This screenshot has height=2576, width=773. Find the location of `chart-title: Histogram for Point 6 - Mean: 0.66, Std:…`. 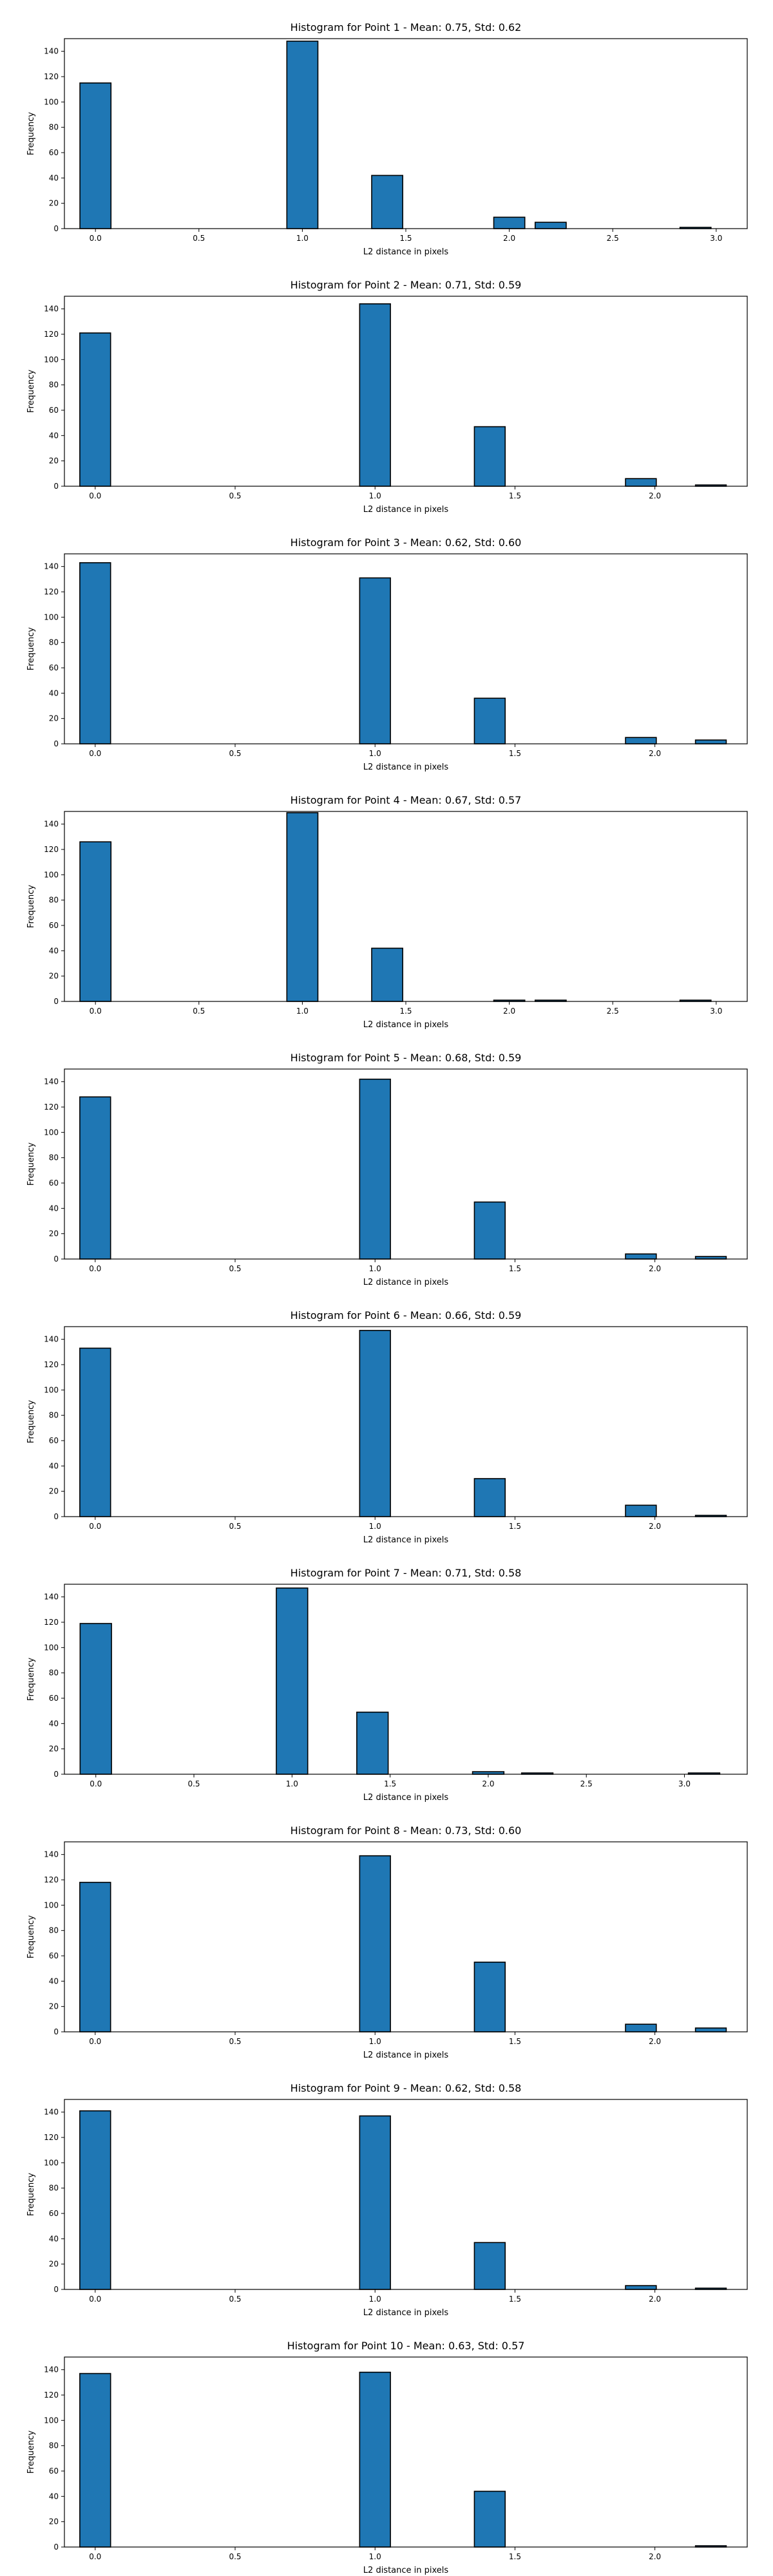

chart-title: Histogram for Point 6 - Mean: 0.66, Std:… is located at coordinates (406, 1315).